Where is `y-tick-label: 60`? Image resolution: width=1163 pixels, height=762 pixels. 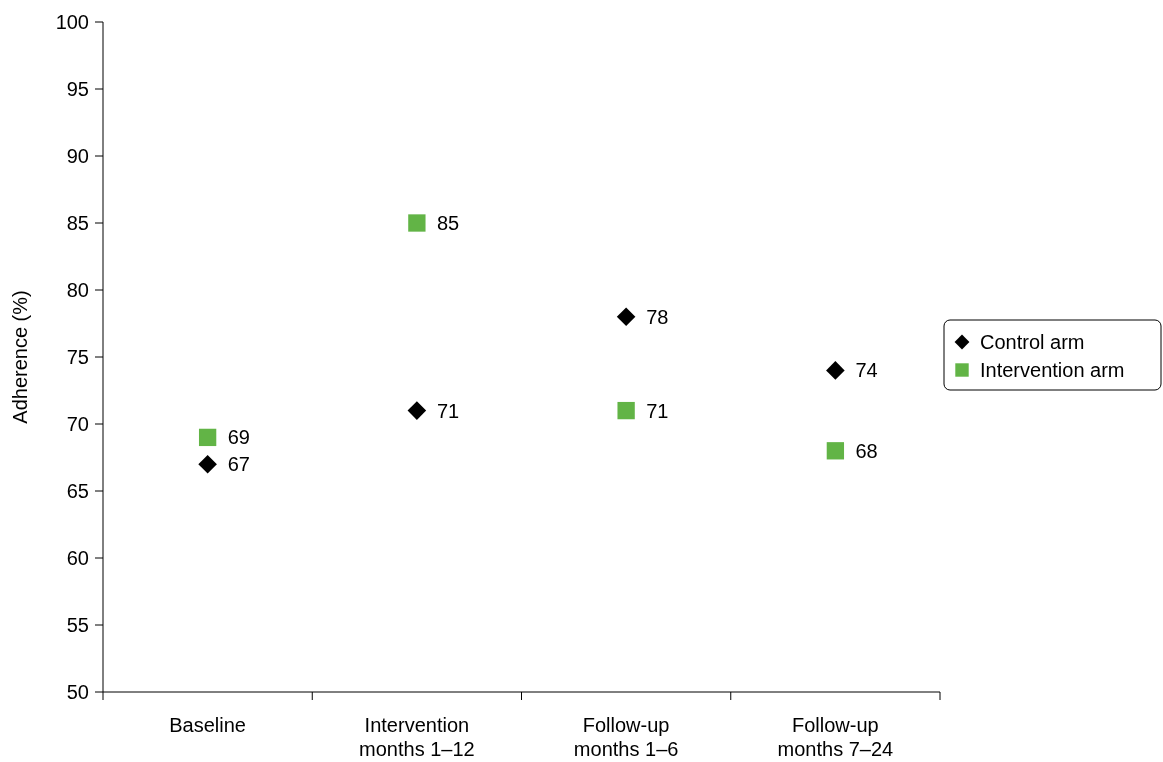
y-tick-label: 60 is located at coordinates (77, 558).